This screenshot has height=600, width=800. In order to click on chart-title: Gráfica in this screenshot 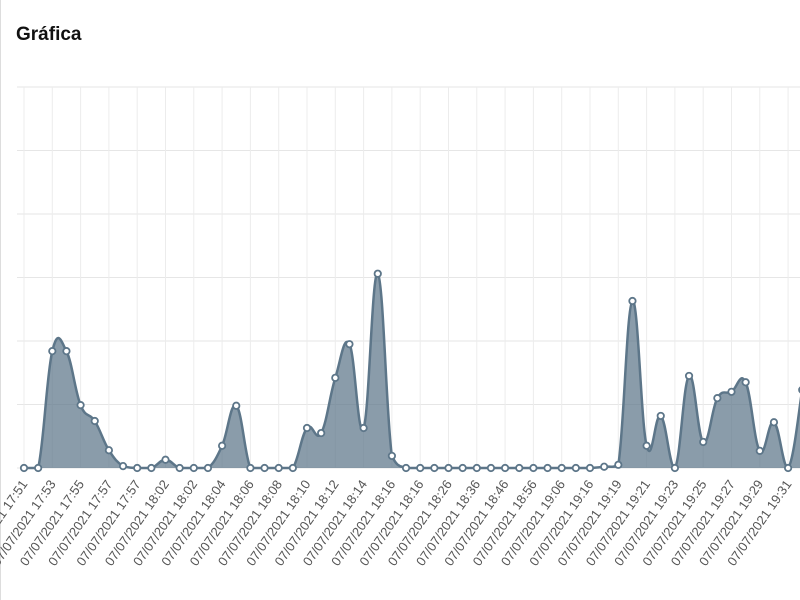, I will do `click(49, 34)`.